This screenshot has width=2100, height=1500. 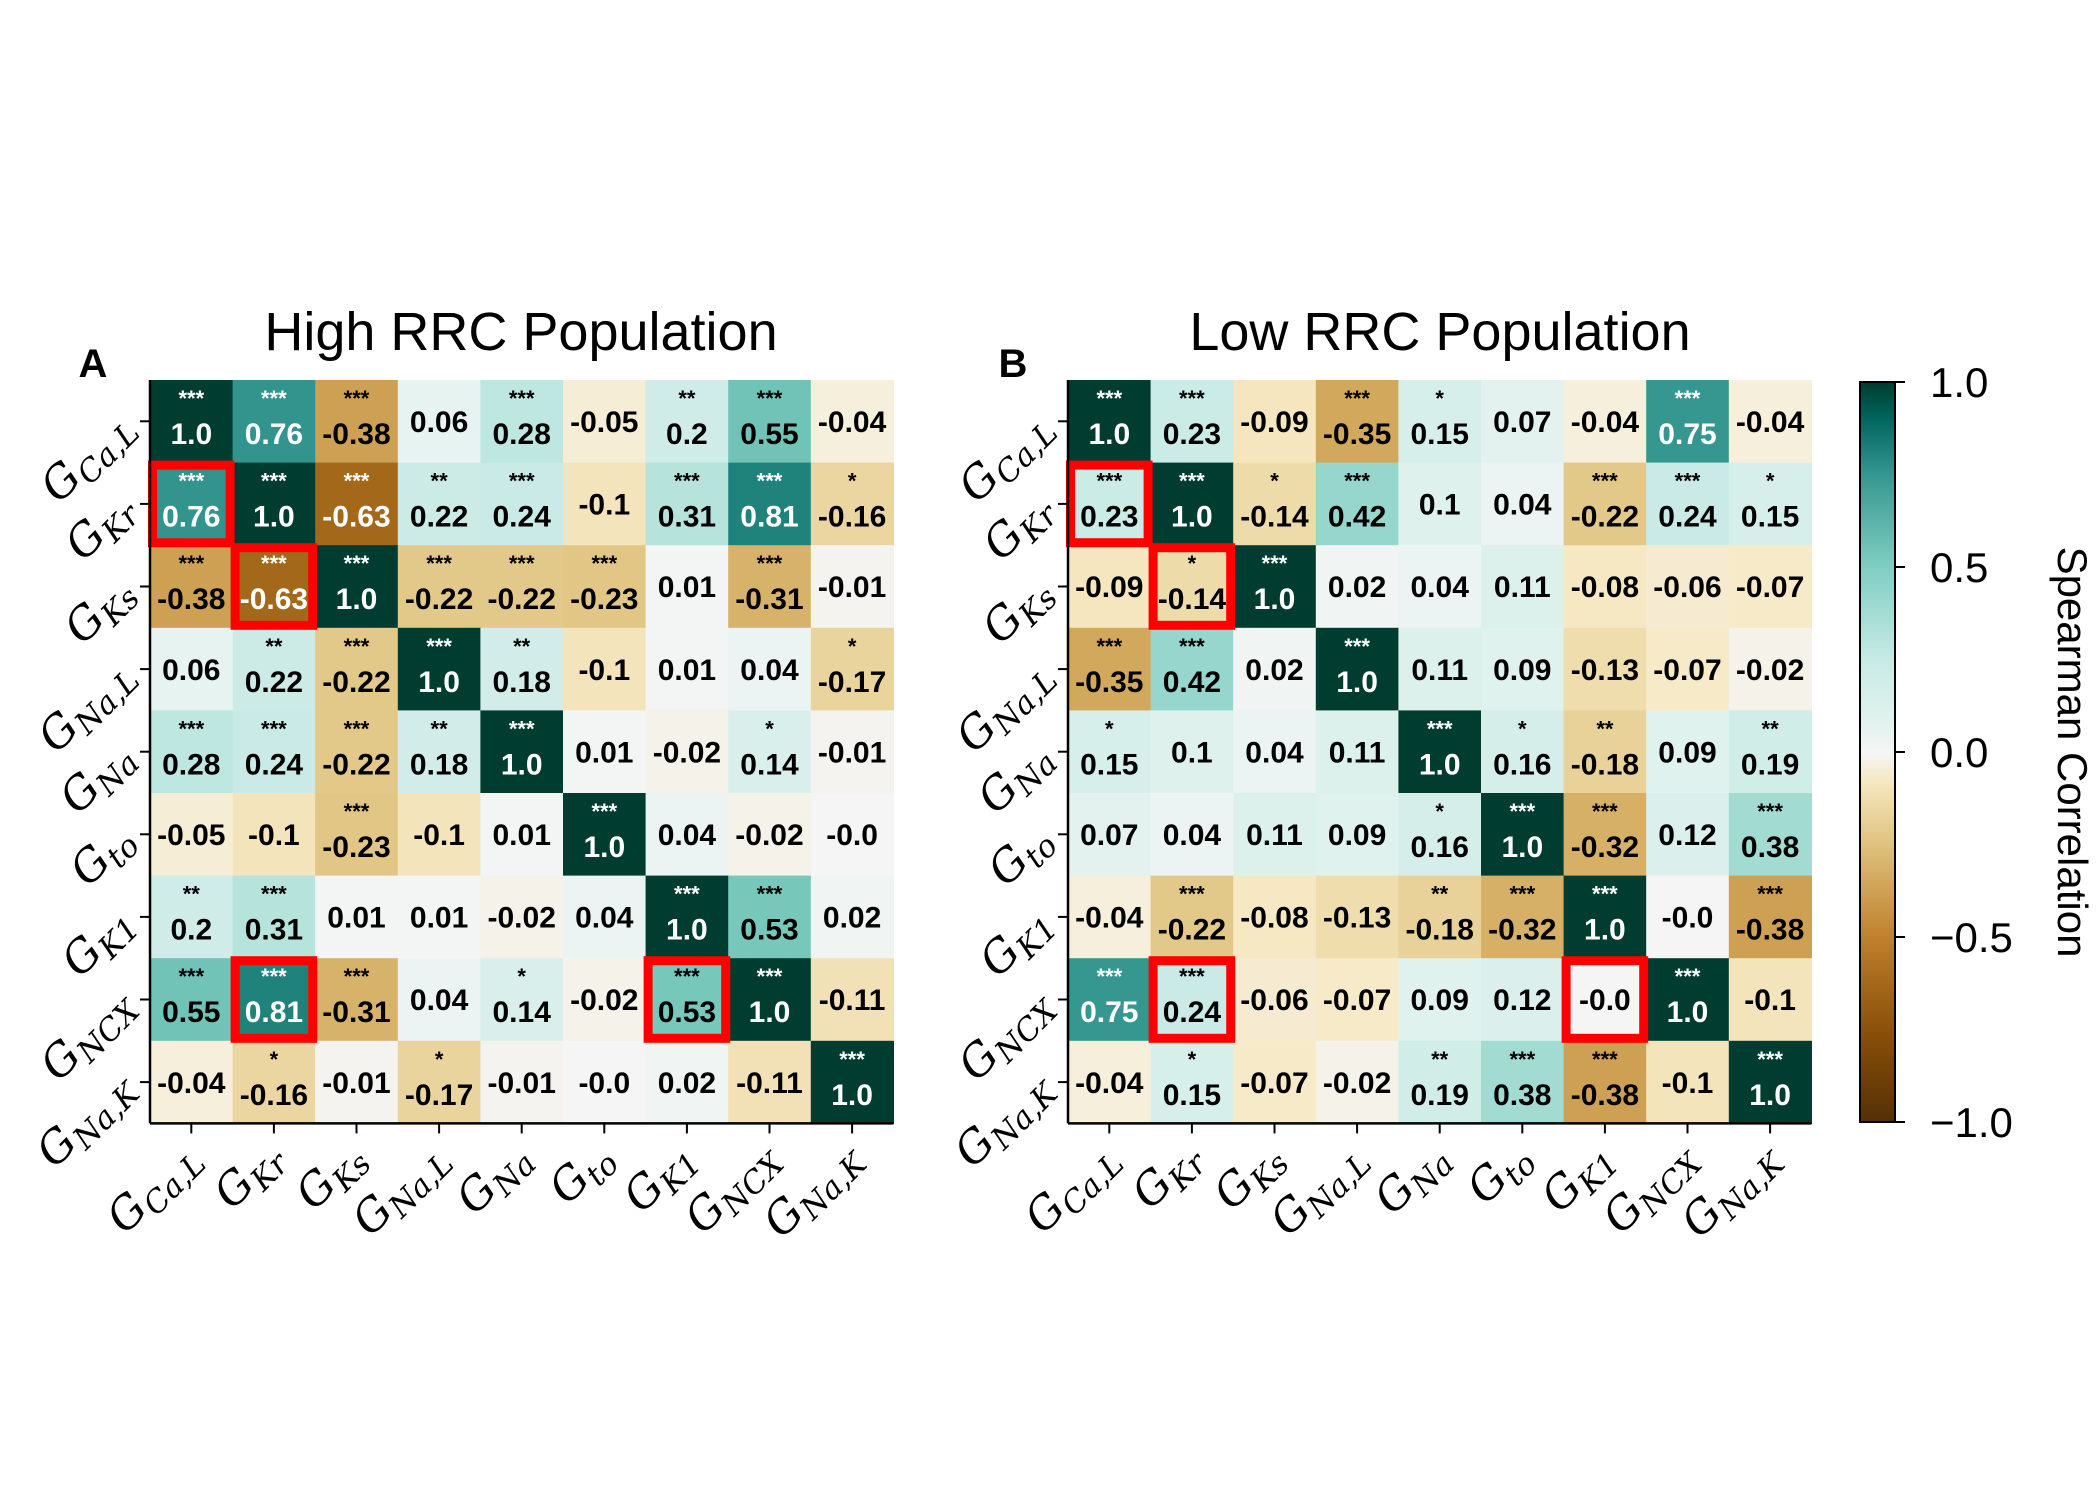 I want to click on x-tick-label: GKr, so click(x=251, y=1177).